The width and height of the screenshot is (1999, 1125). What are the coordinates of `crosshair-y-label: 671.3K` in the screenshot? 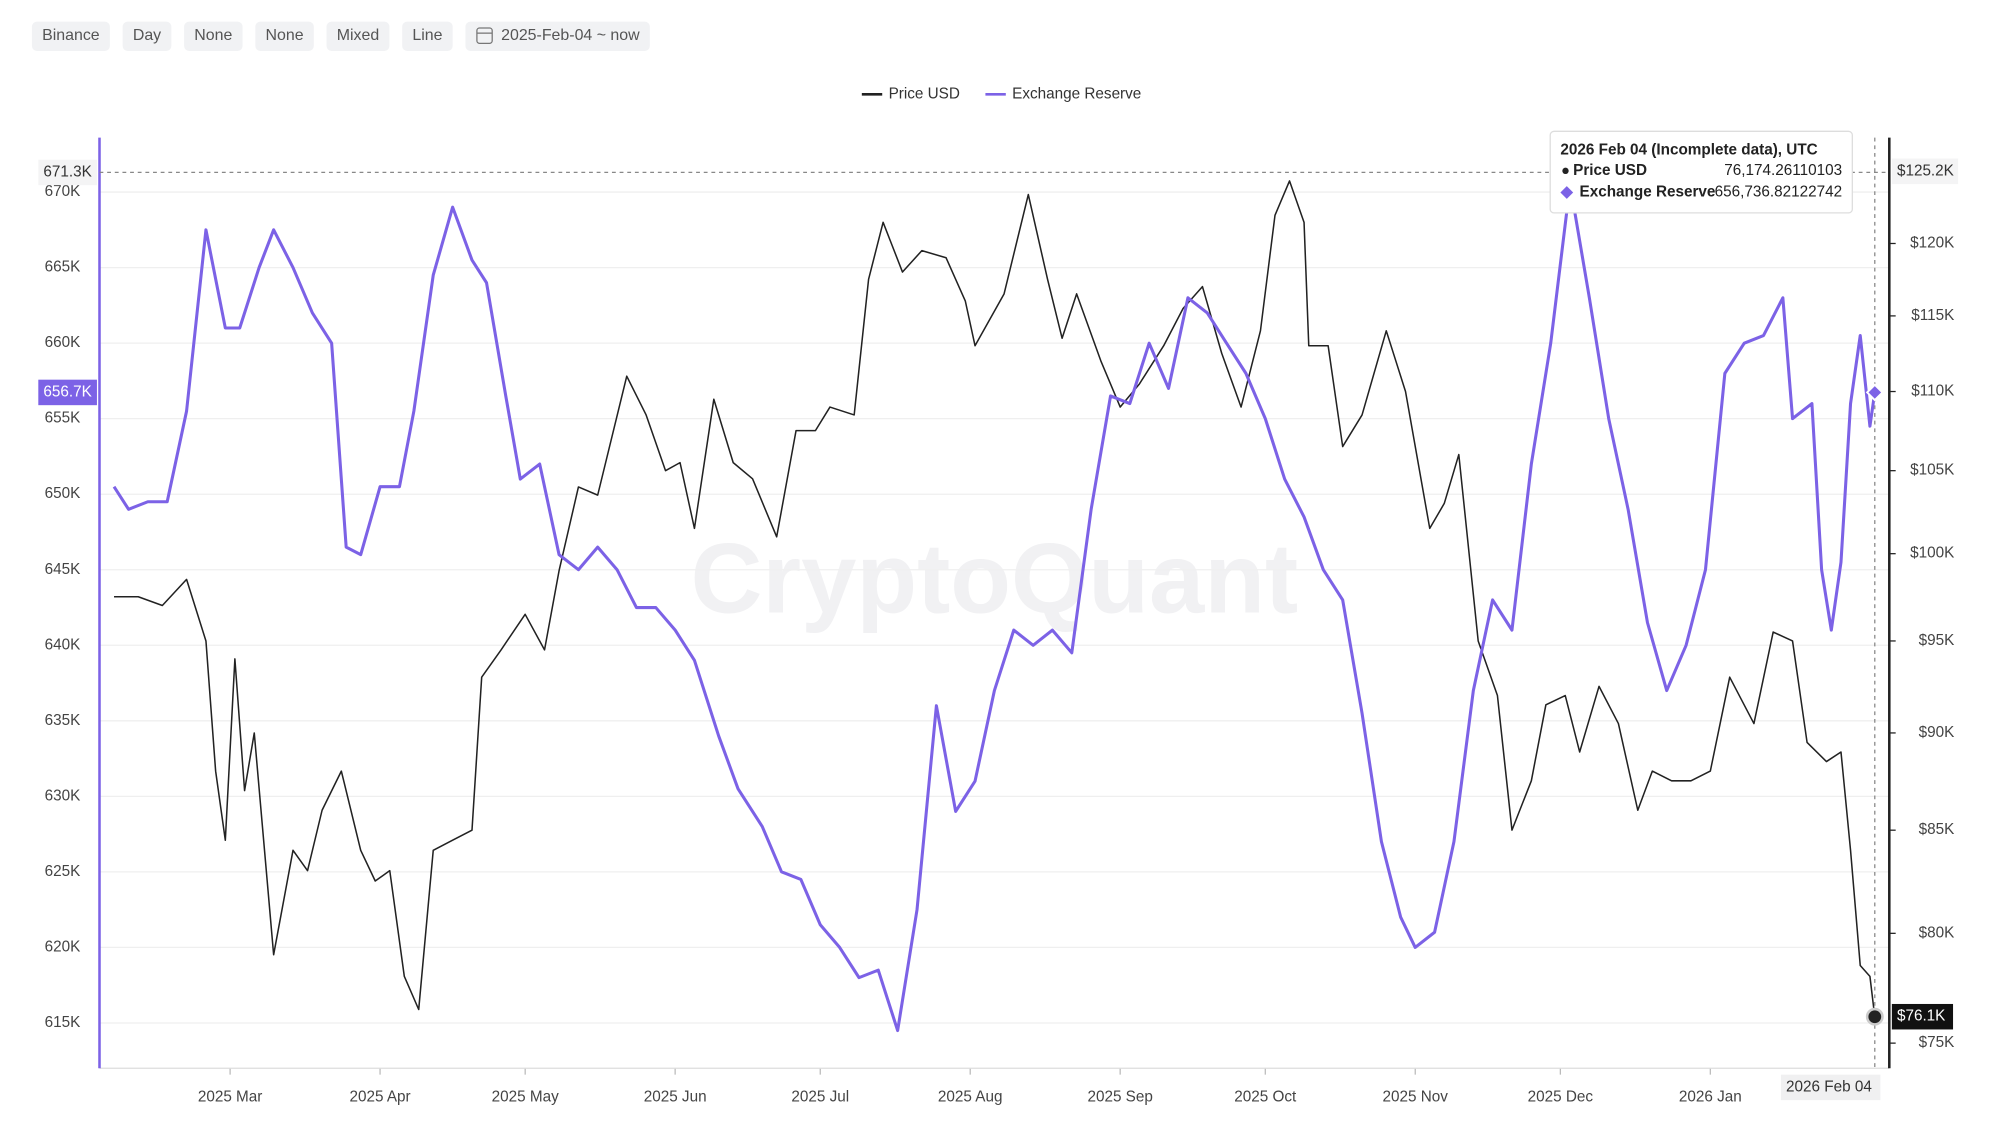 It's located at (67, 171).